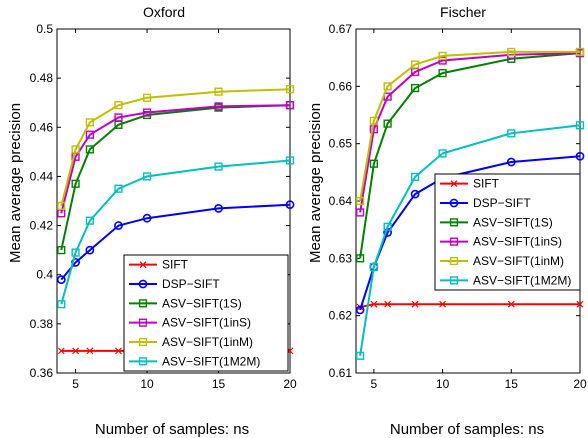  I want to click on series-asv-sift-1m2m-, so click(176, 232).